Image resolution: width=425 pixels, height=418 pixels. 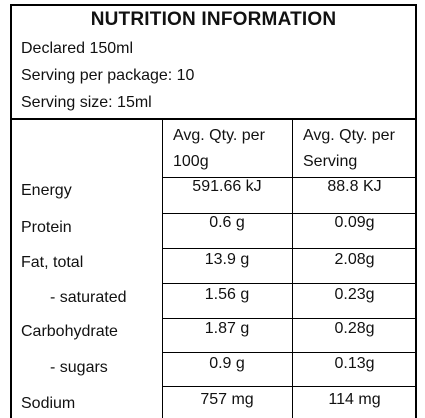 I want to click on row-label-sugars: - sugars, so click(x=79, y=367).